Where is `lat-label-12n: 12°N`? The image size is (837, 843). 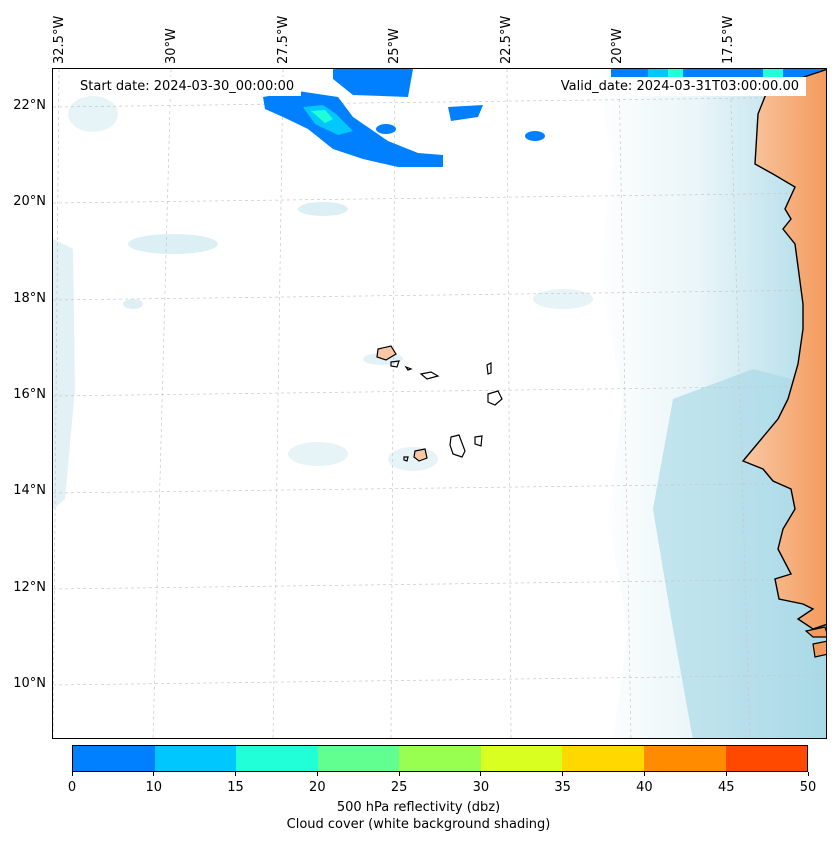 lat-label-12n: 12°N is located at coordinates (29, 587).